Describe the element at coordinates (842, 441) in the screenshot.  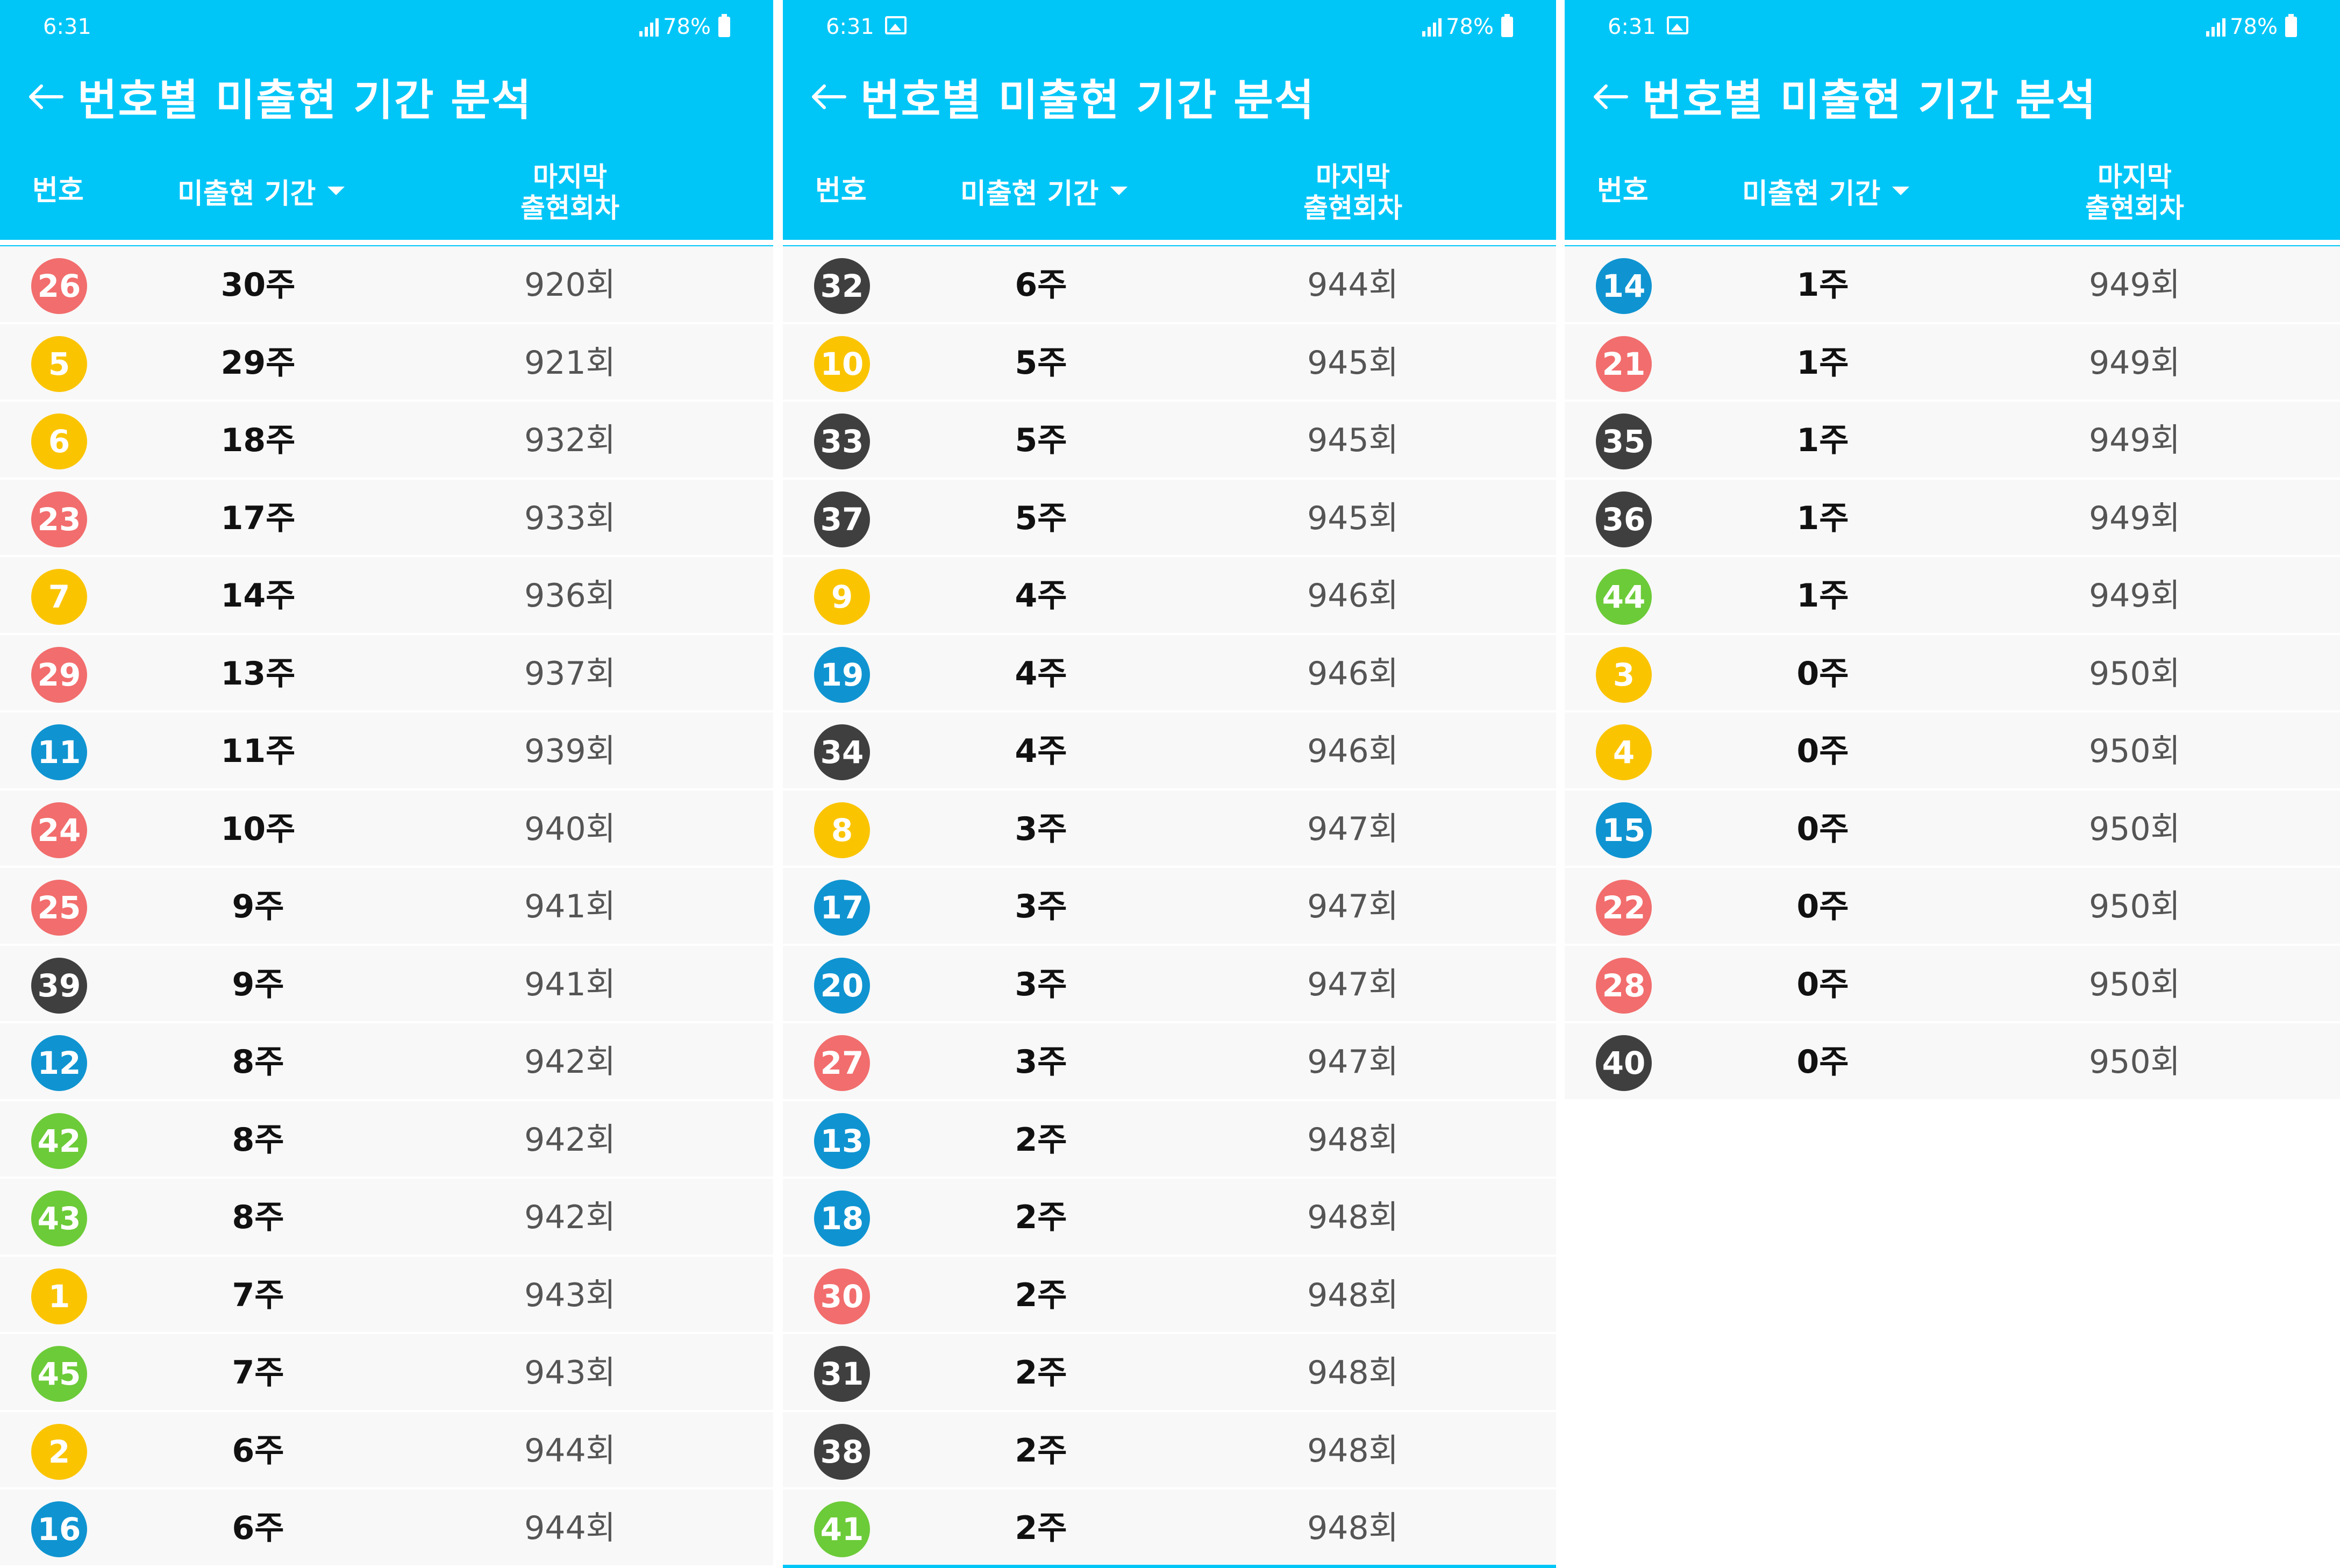
I see `lotto-ball: 33` at that location.